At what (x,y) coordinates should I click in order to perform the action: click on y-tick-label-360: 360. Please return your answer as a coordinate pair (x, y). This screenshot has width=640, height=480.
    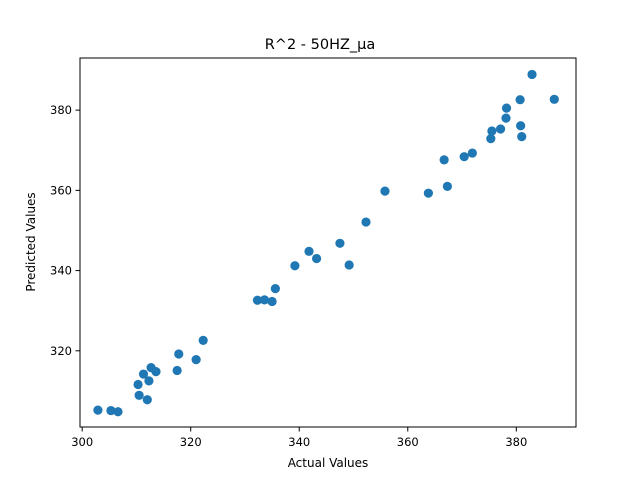
    Looking at the image, I should click on (61, 190).